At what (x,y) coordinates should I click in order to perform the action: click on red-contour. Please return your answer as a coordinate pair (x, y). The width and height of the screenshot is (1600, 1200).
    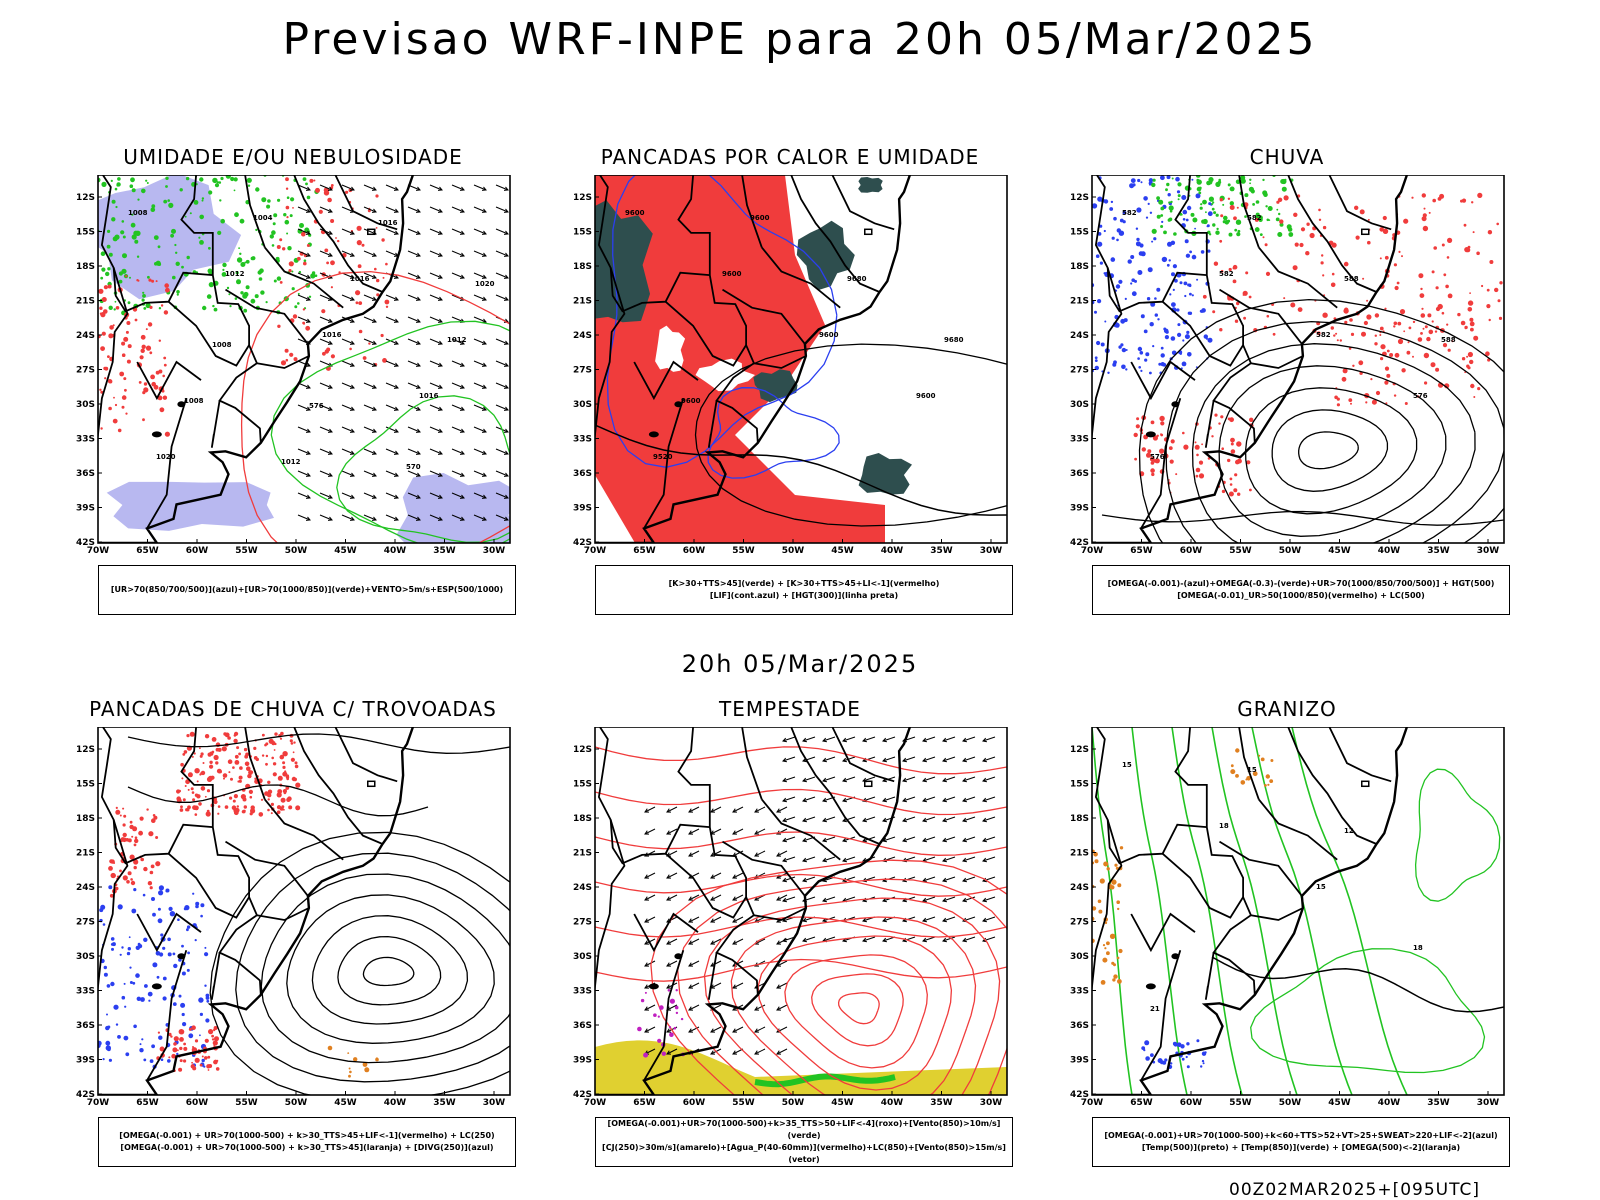
    Looking at the image, I should click on (375, 406).